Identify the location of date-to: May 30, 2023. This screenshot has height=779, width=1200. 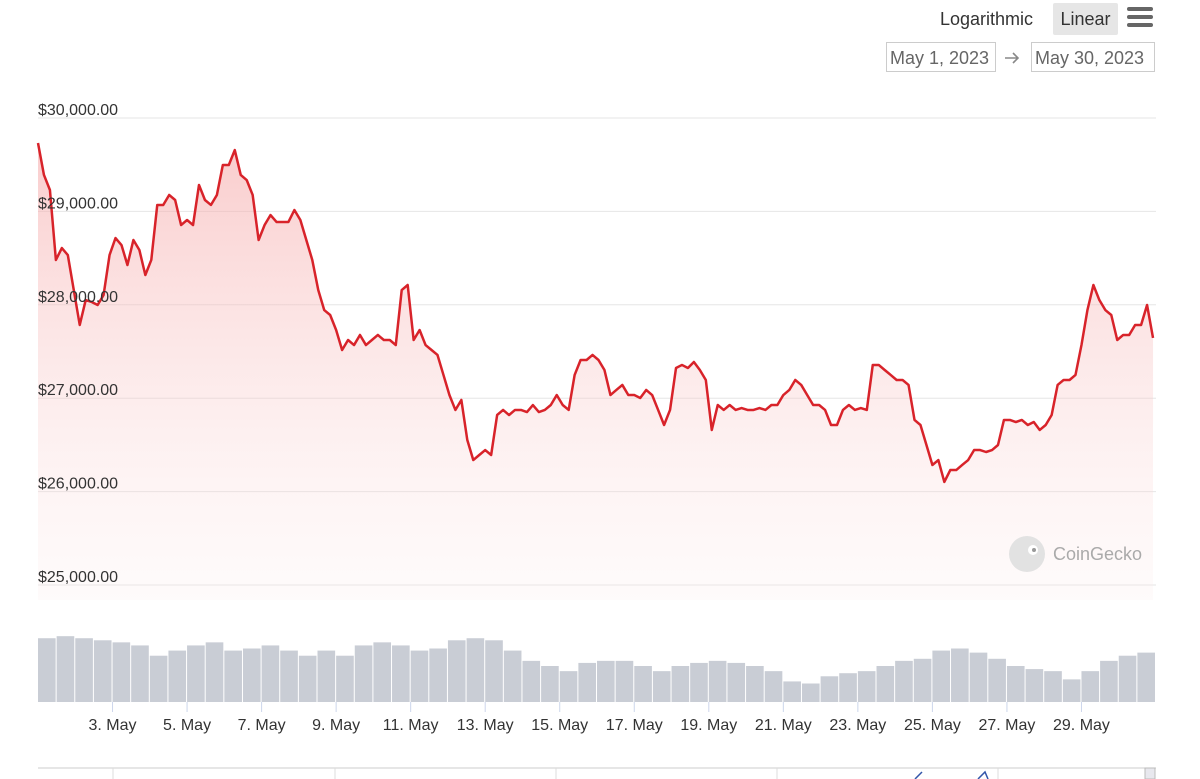
(1093, 57).